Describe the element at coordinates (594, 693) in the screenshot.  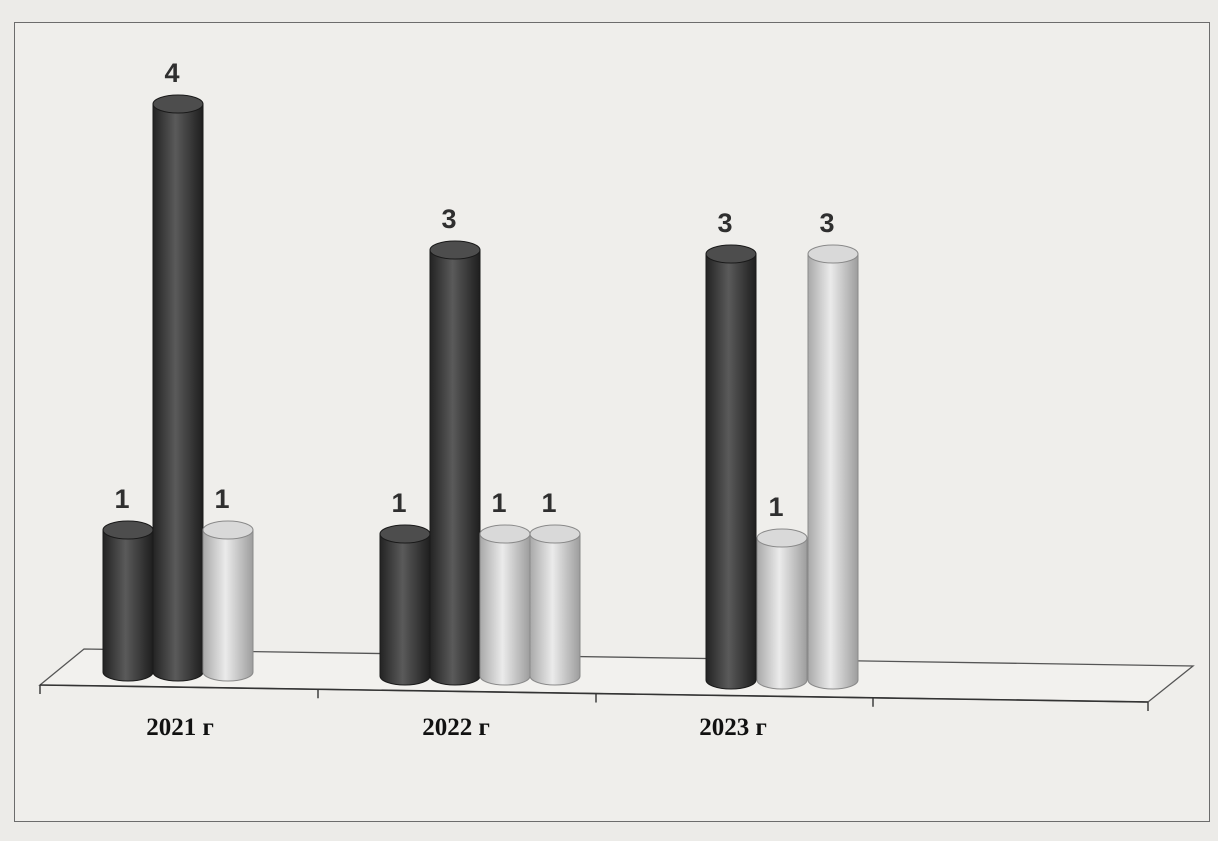
I see `x-axis-line` at that location.